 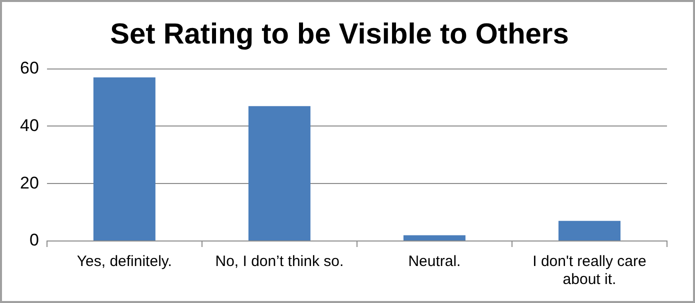 What do you see at coordinates (29, 125) in the screenshot?
I see `y-tick-label: 40` at bounding box center [29, 125].